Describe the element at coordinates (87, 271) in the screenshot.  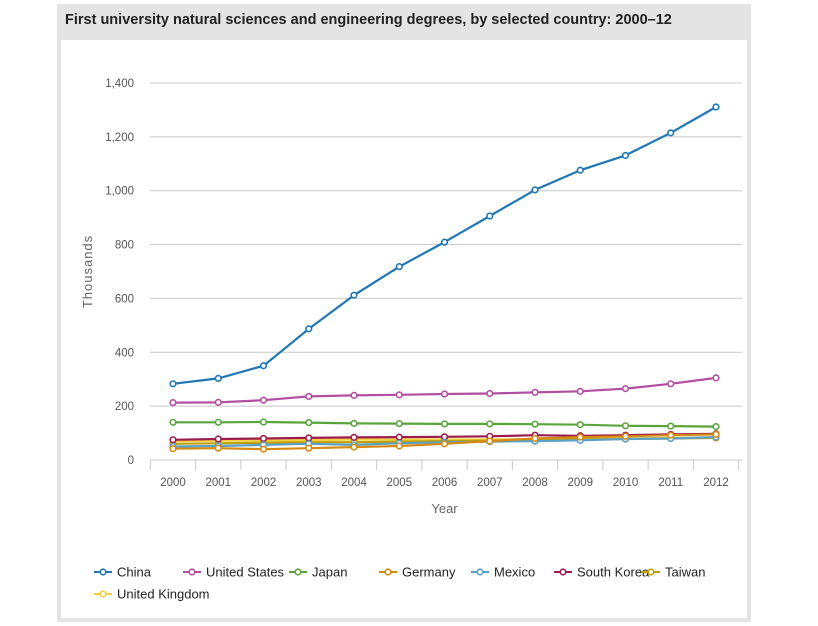
I see `y-axis-title: Thousands` at that location.